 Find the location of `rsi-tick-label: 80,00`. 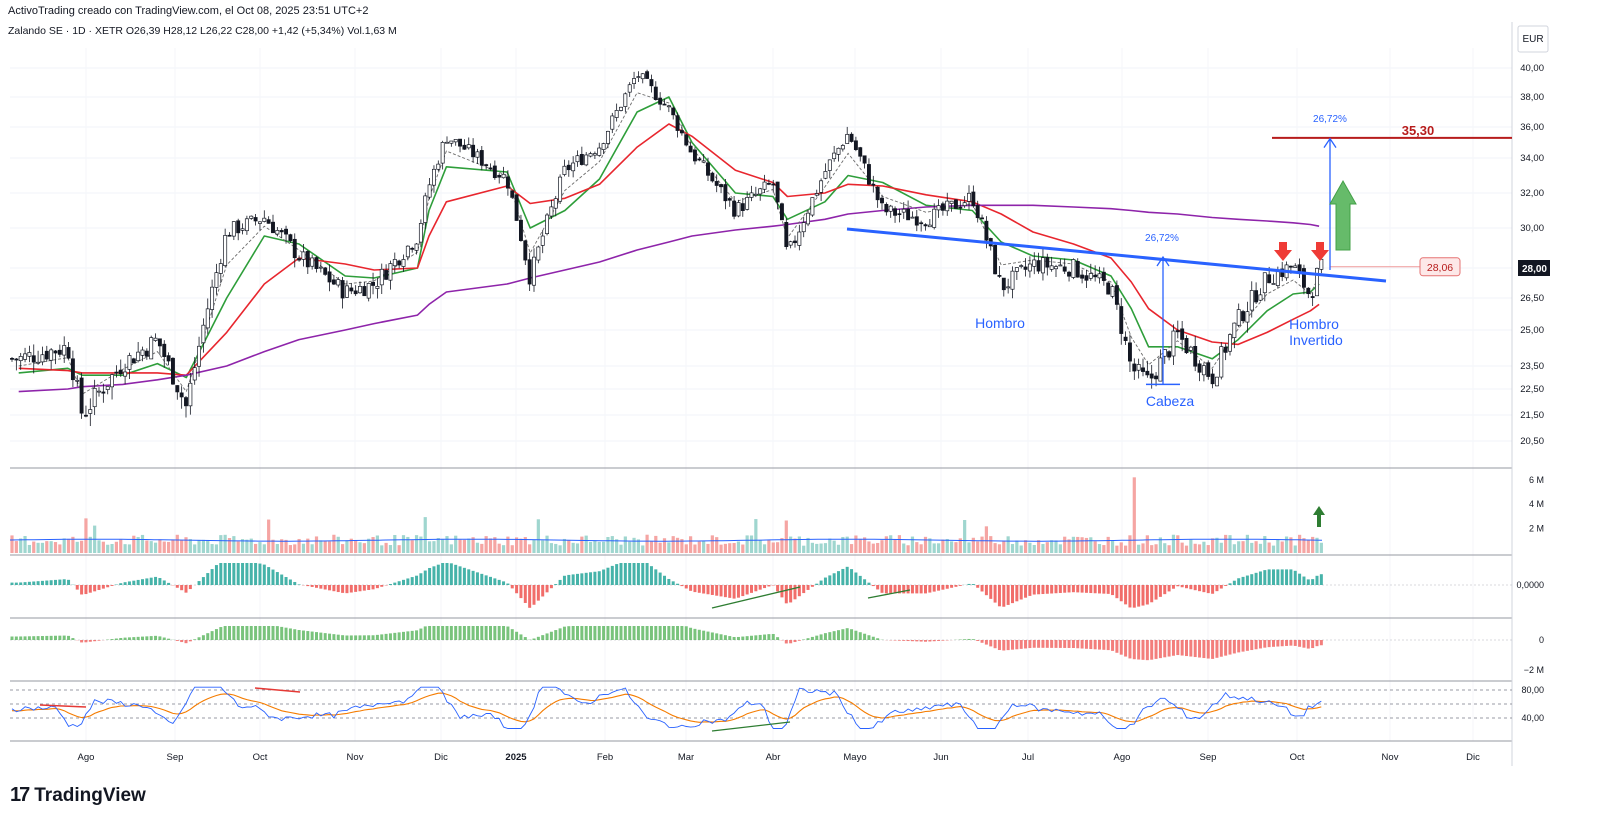

rsi-tick-label: 80,00 is located at coordinates (1532, 690).